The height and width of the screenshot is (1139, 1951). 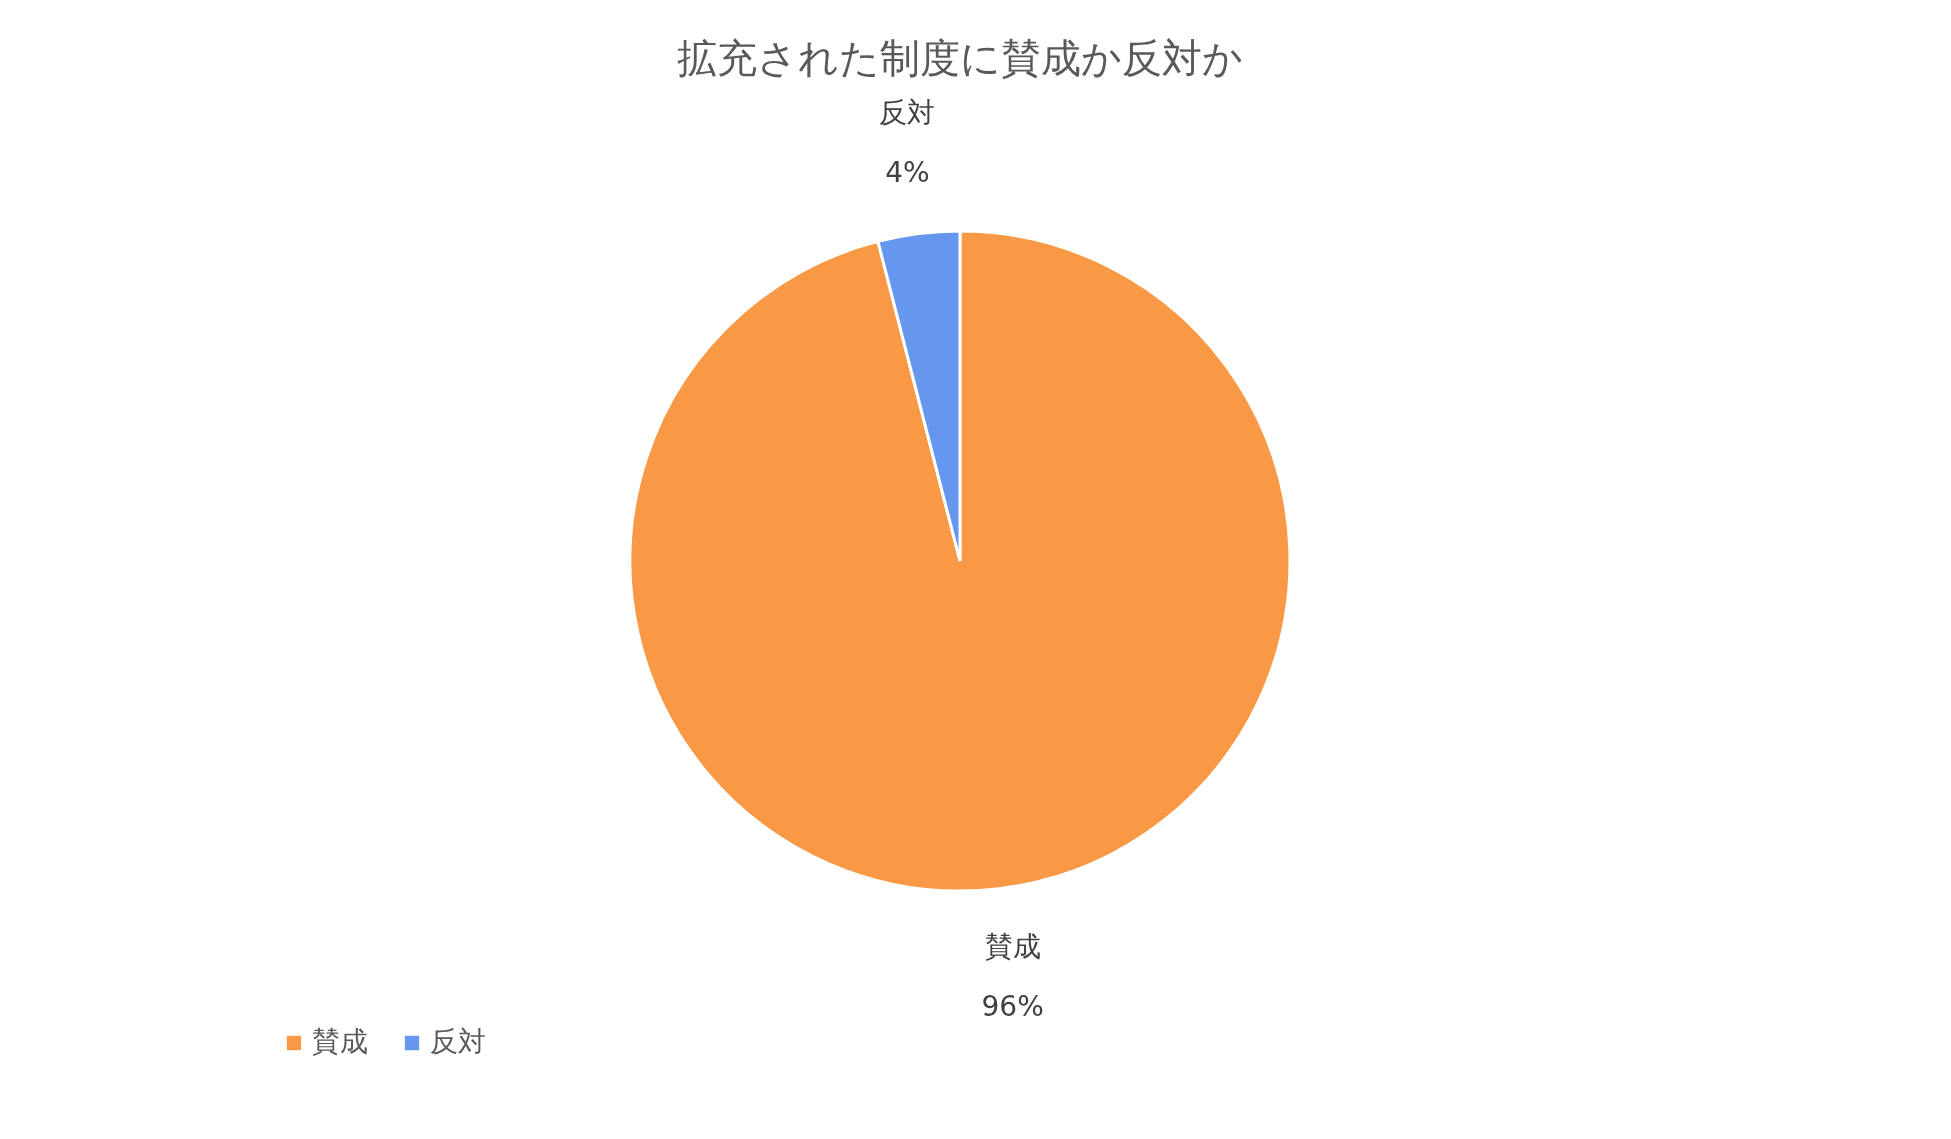 I want to click on category-label: 反対, so click(x=907, y=113).